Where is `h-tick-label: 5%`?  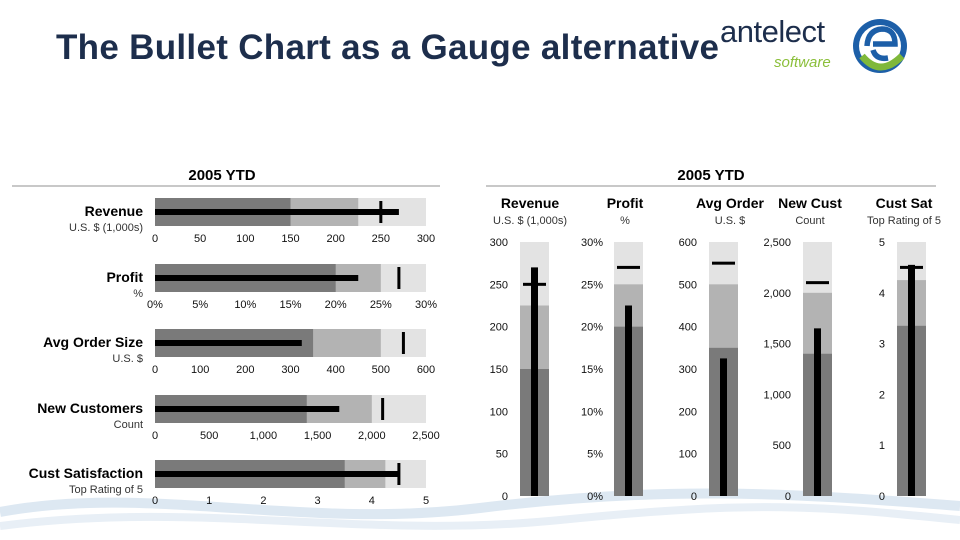 h-tick-label: 5% is located at coordinates (200, 305).